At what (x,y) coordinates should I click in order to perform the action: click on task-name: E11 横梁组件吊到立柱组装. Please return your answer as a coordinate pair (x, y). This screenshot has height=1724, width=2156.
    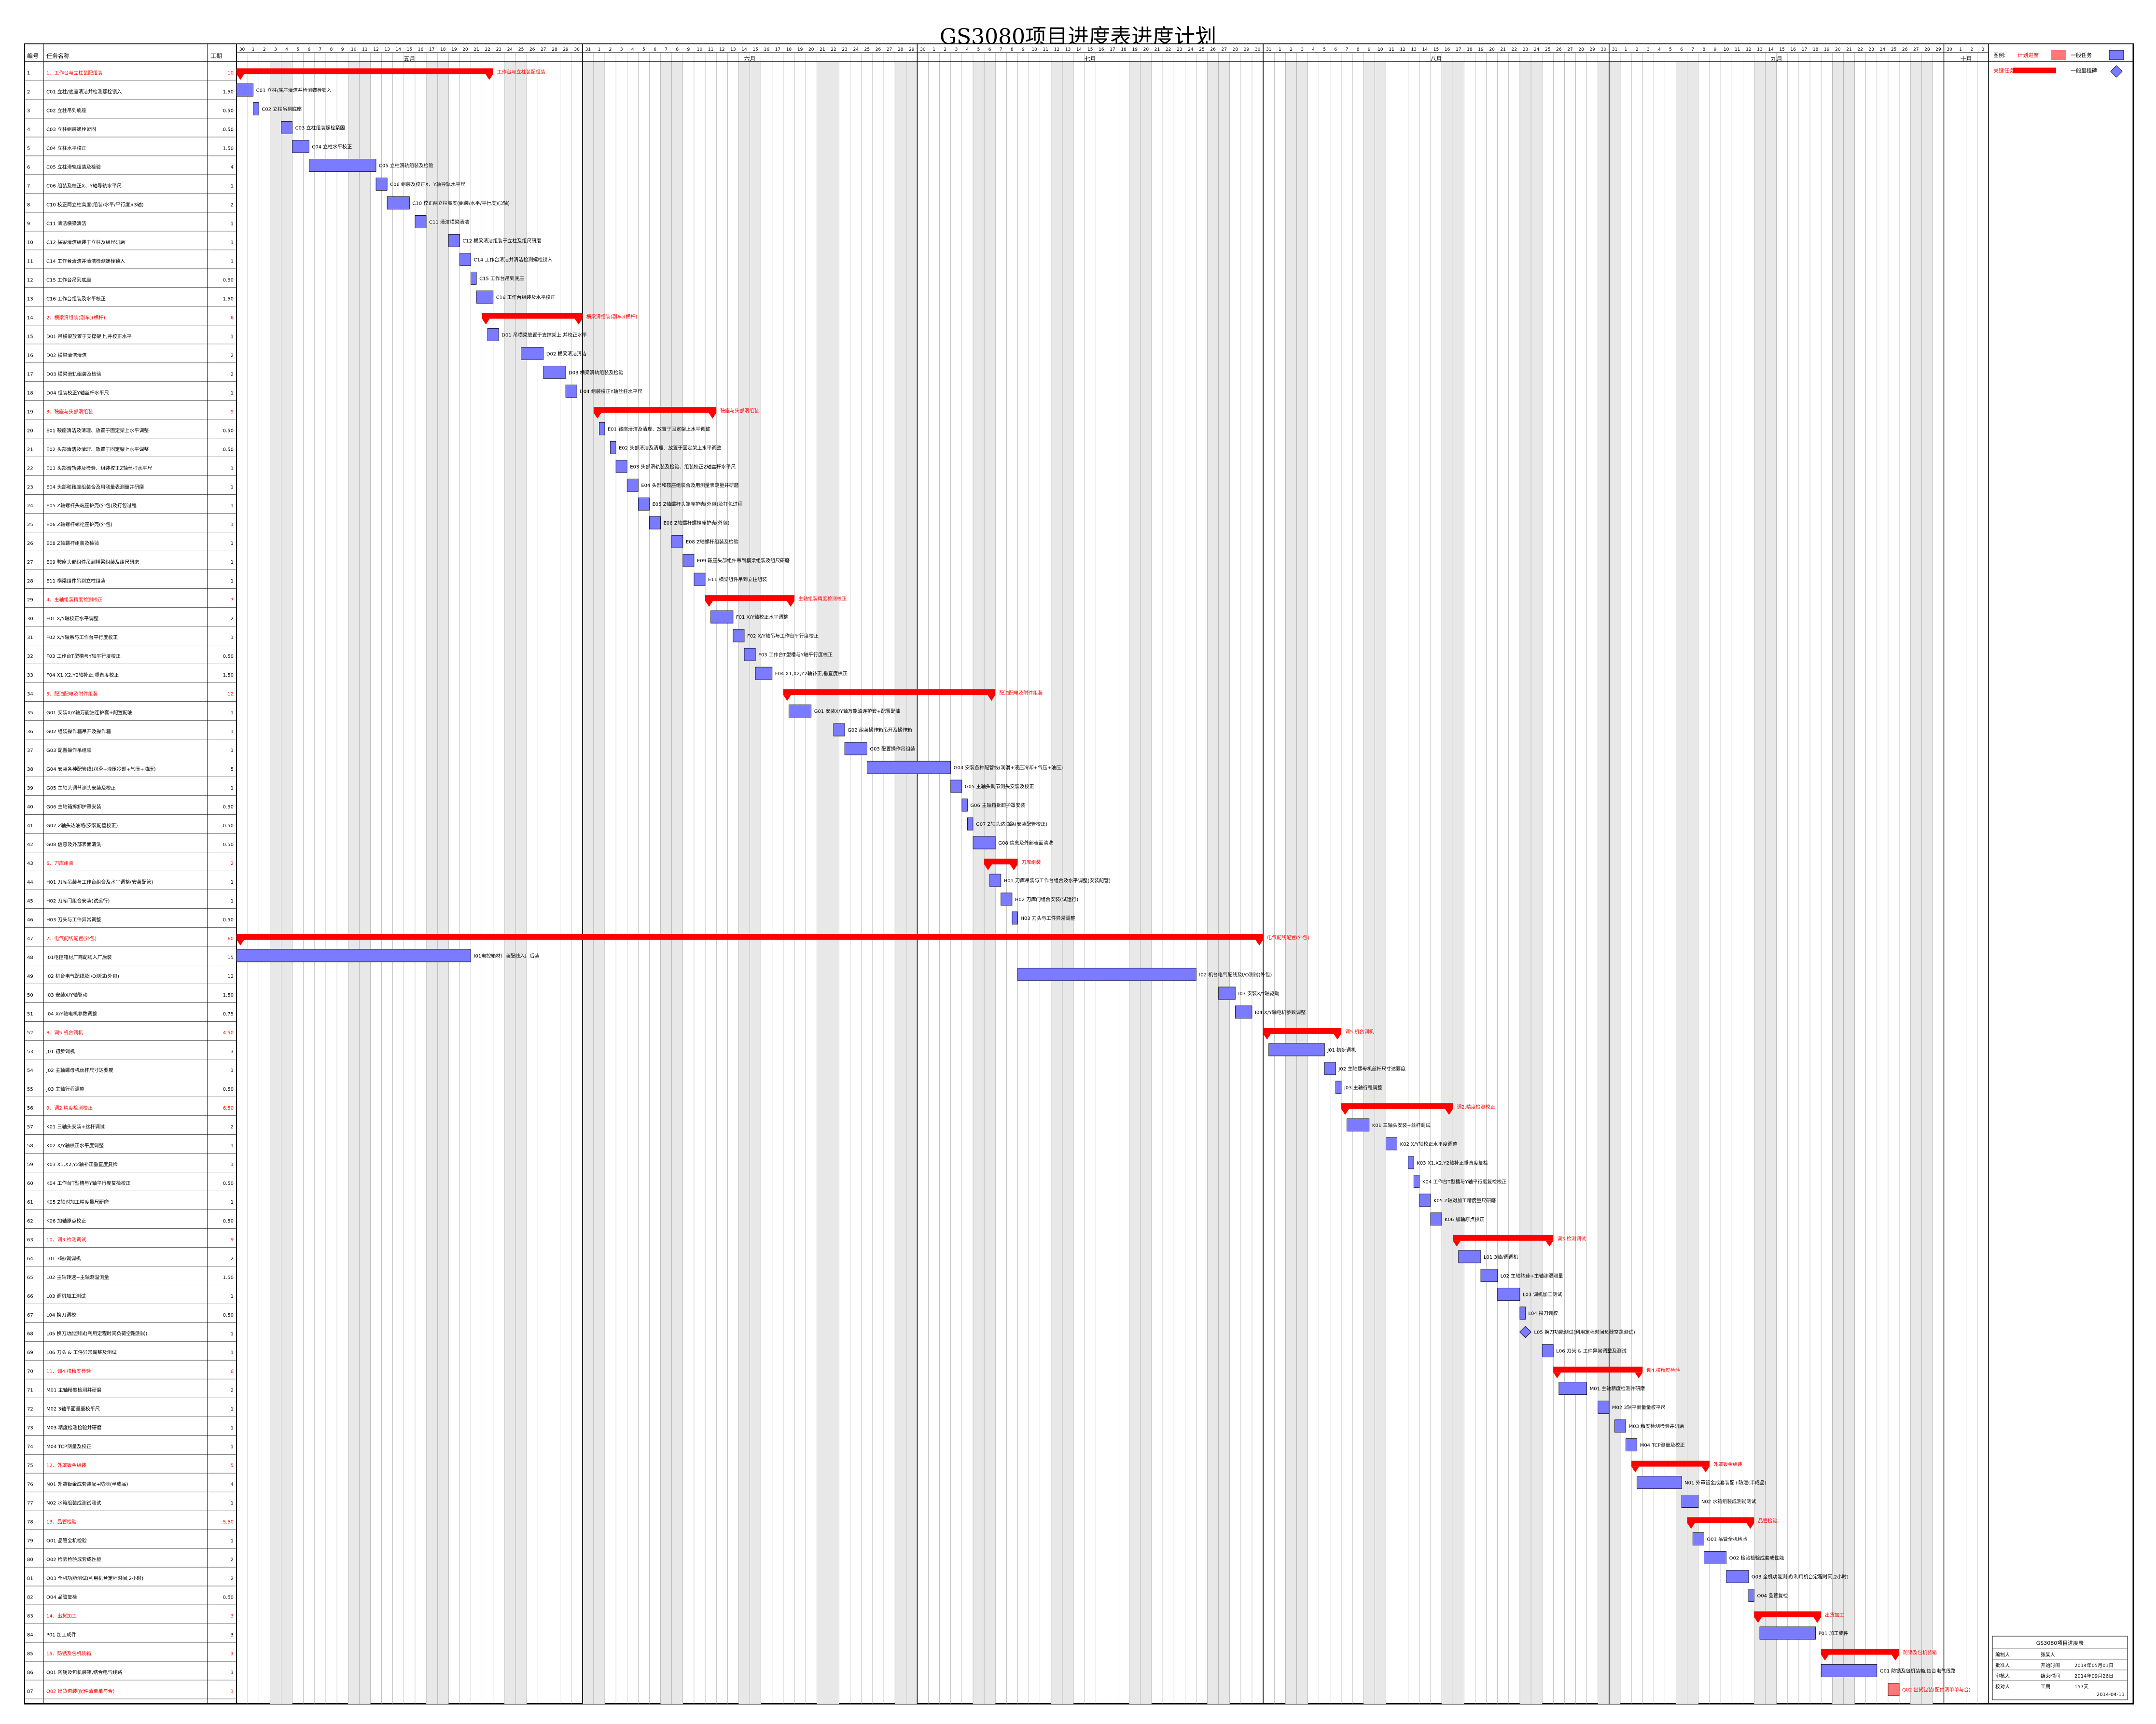
    Looking at the image, I should click on (75, 581).